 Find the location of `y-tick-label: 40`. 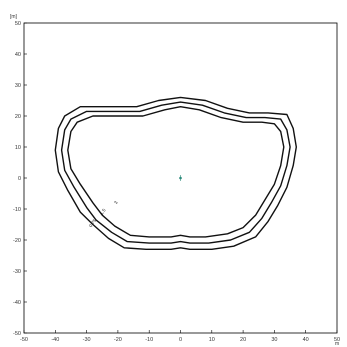

y-tick-label: 40 is located at coordinates (18, 55).